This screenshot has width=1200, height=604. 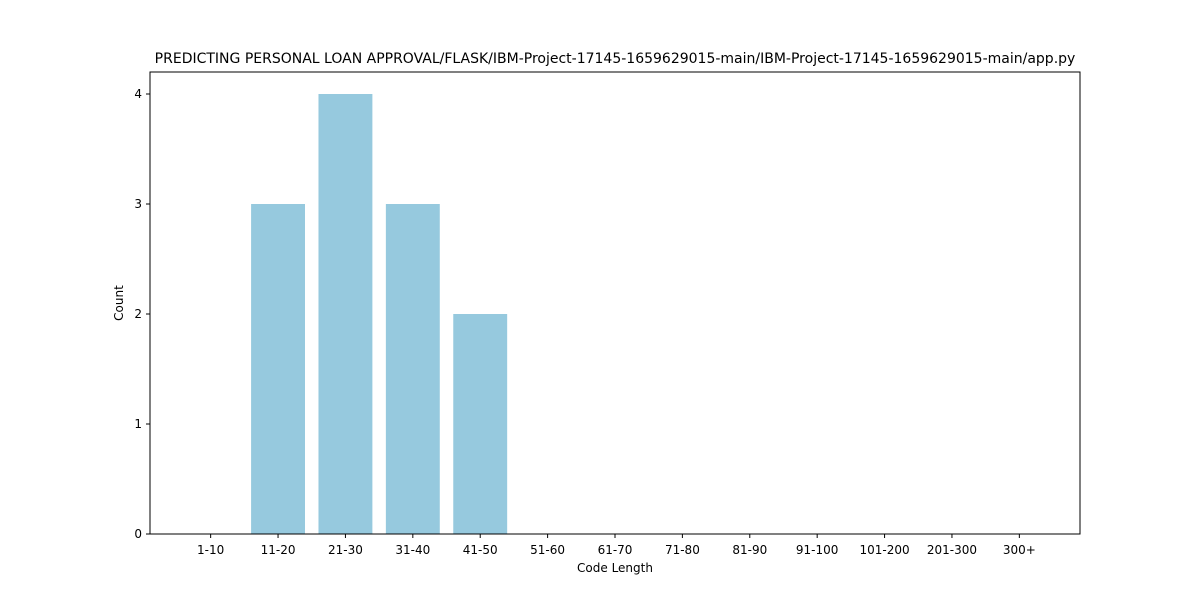 What do you see at coordinates (138, 94) in the screenshot?
I see `y-tick-label: 4` at bounding box center [138, 94].